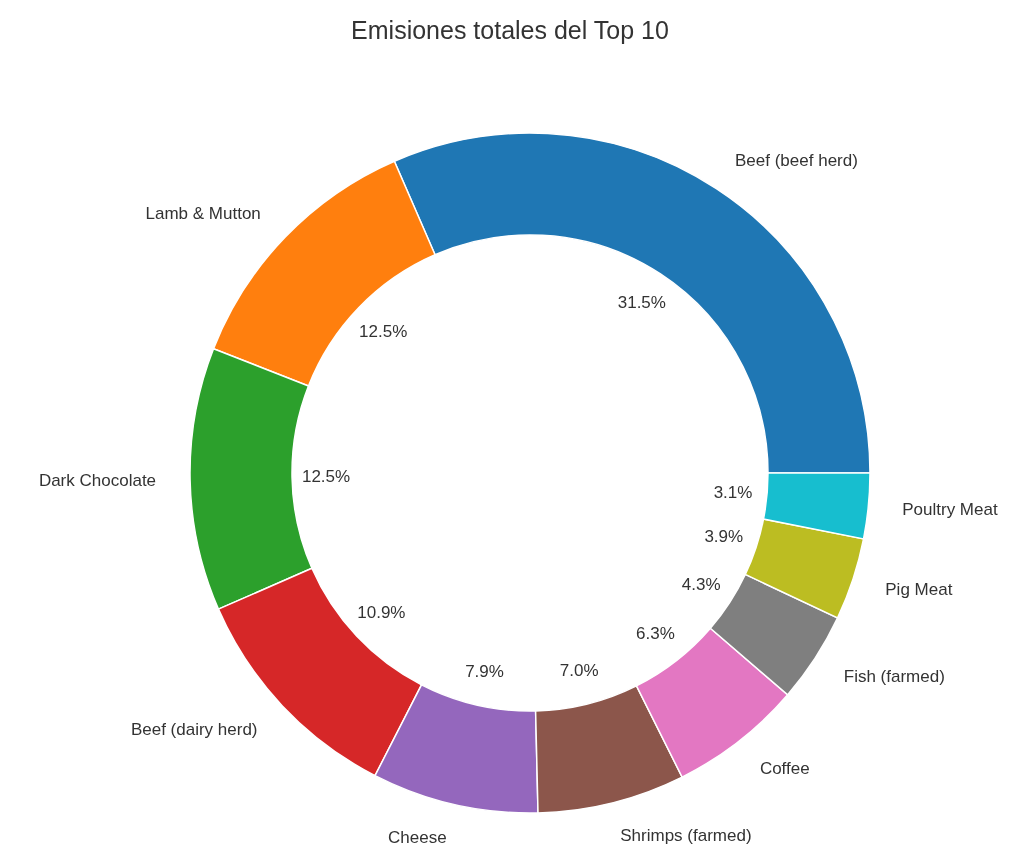 This screenshot has width=1020, height=861. Describe the element at coordinates (97, 480) in the screenshot. I see `slice-label: Dark Chocolate` at that location.